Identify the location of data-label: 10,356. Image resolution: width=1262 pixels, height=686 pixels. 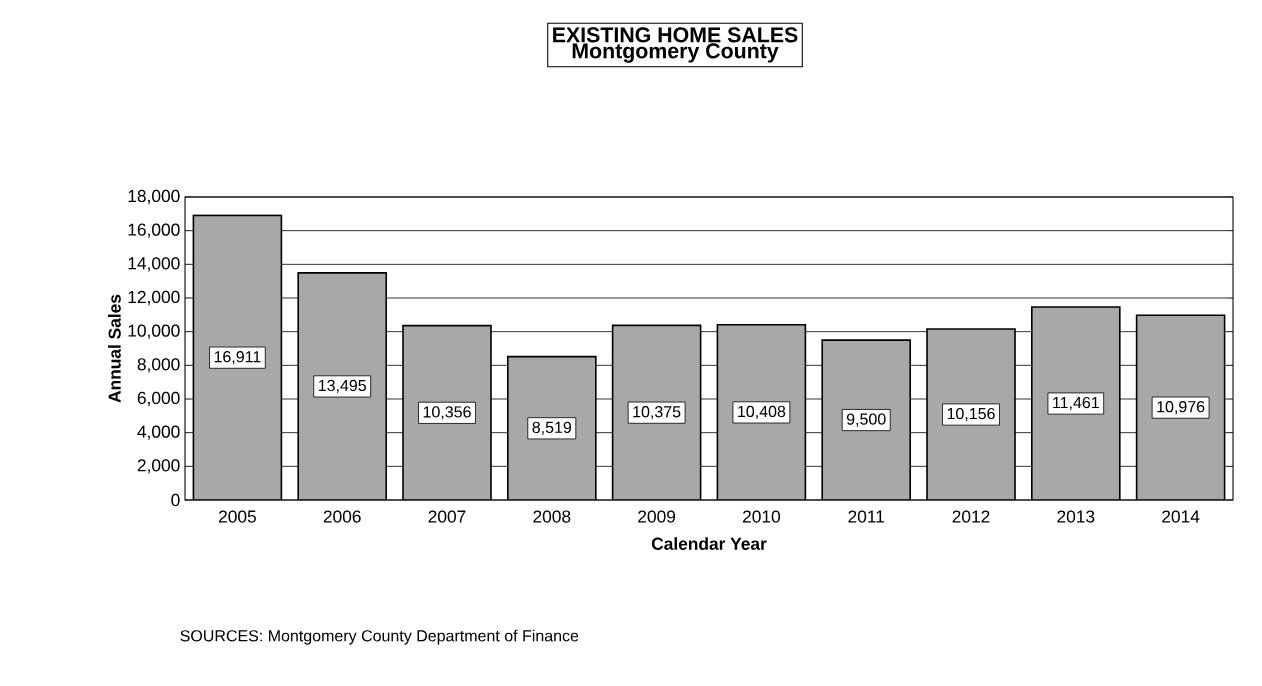
(447, 413).